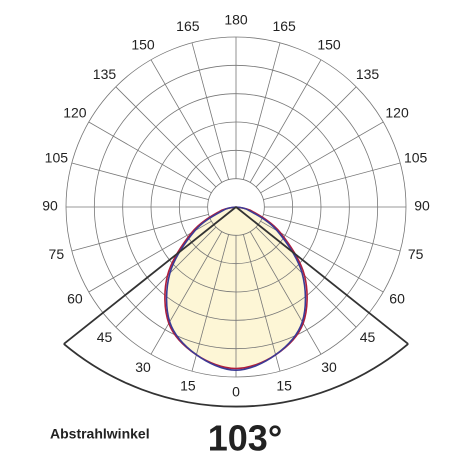 This screenshot has height=470, width=470. What do you see at coordinates (236, 375) in the screenshot?
I see `beam-arc` at bounding box center [236, 375].